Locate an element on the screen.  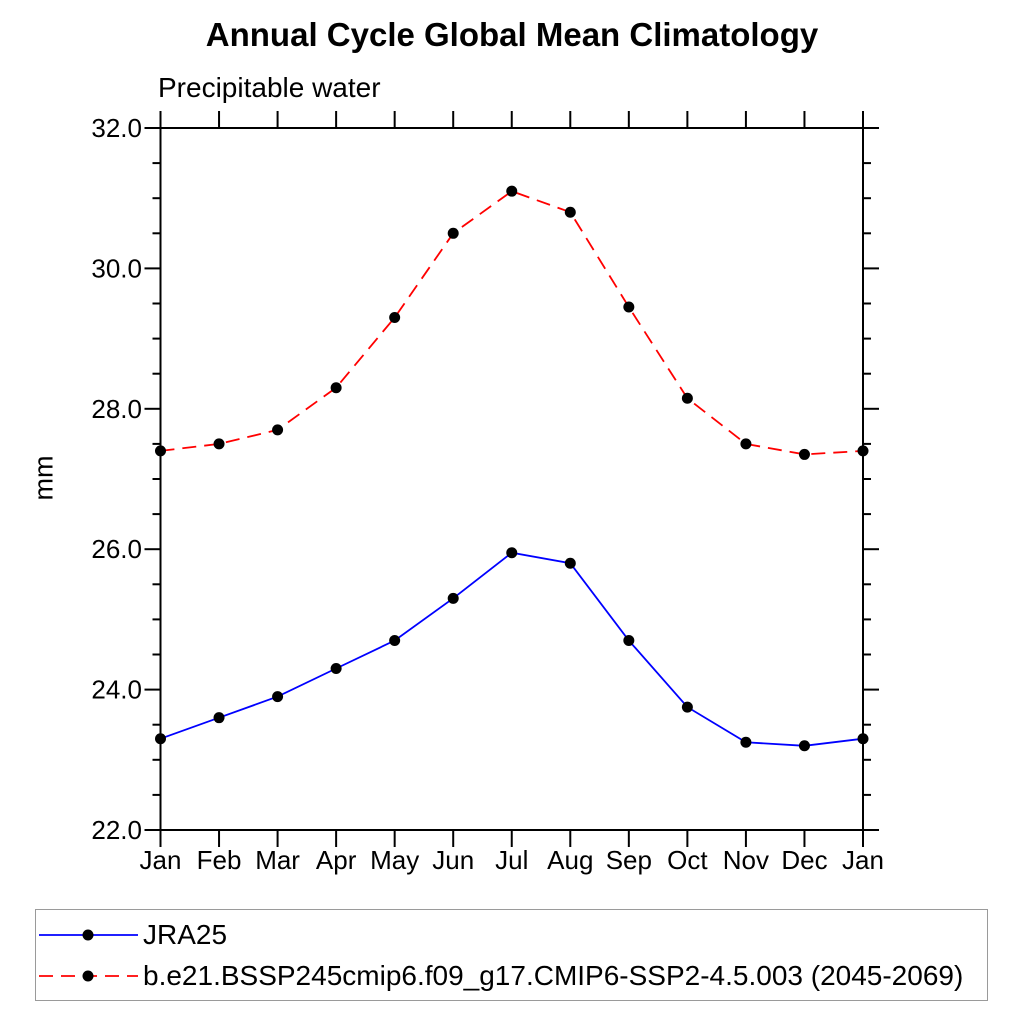
y-tick-label: 30.0 is located at coordinates (116, 268).